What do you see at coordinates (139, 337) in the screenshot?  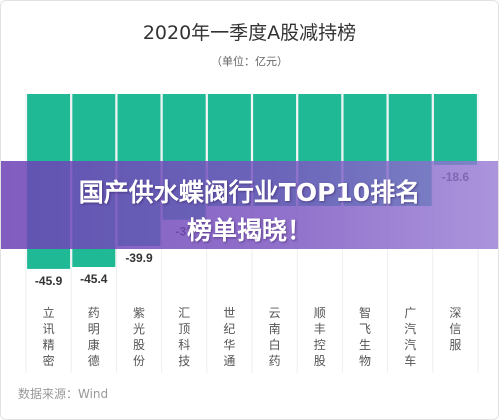 I see `category-label: 紫光股份` at bounding box center [139, 337].